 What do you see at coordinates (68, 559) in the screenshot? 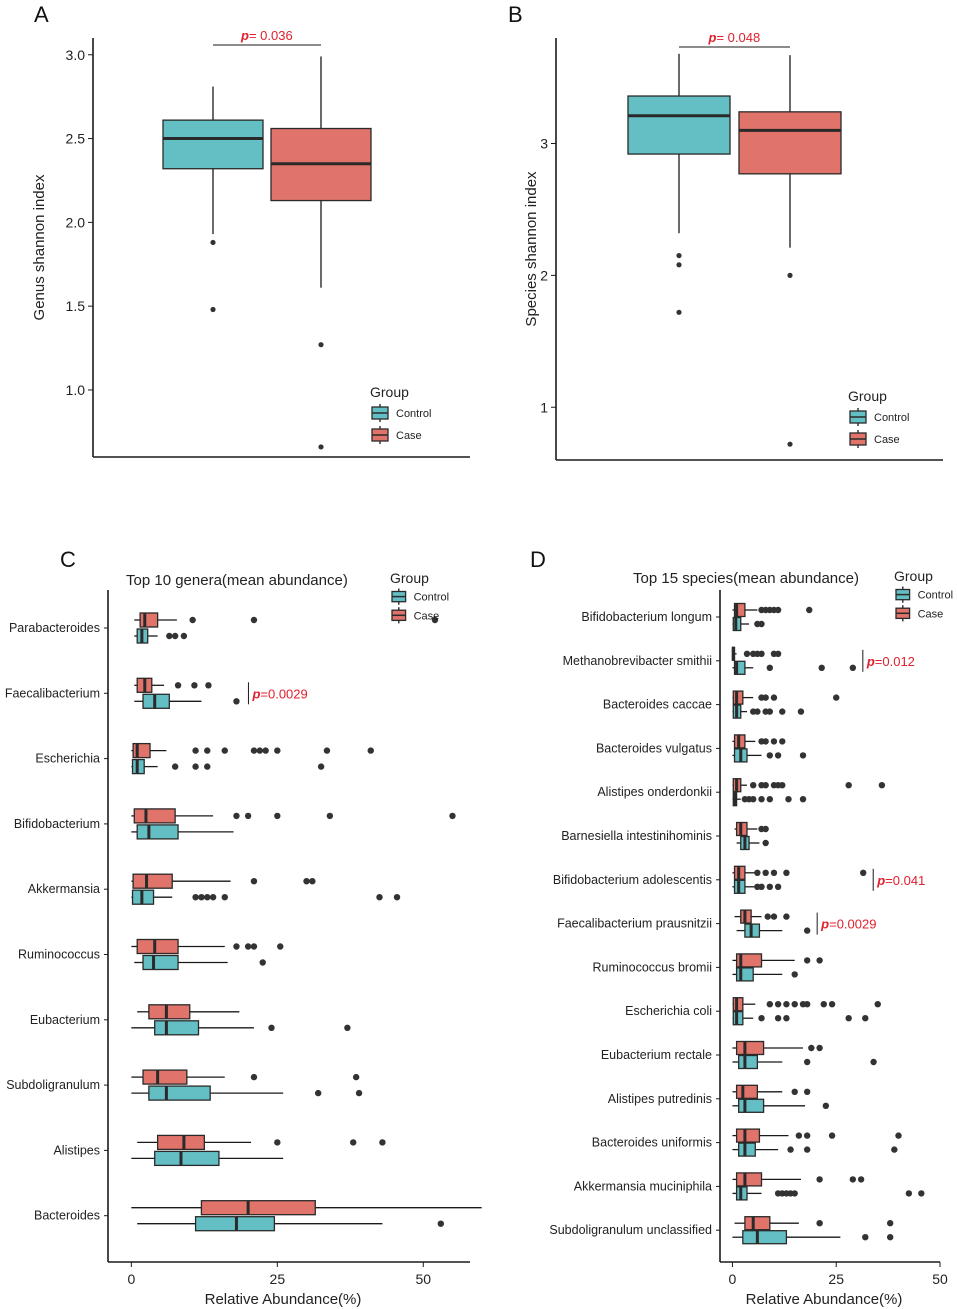
I see `panel-label-c: C` at bounding box center [68, 559].